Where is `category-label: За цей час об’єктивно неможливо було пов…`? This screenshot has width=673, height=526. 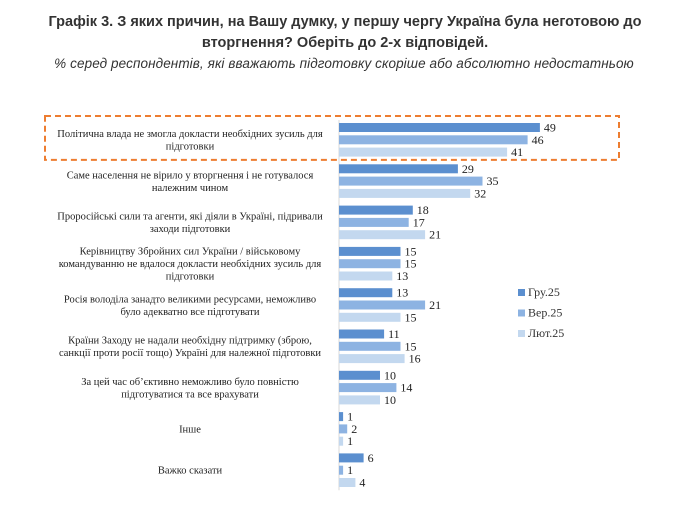
category-label: За цей час об’єктивно неможливо було пов… is located at coordinates (190, 389).